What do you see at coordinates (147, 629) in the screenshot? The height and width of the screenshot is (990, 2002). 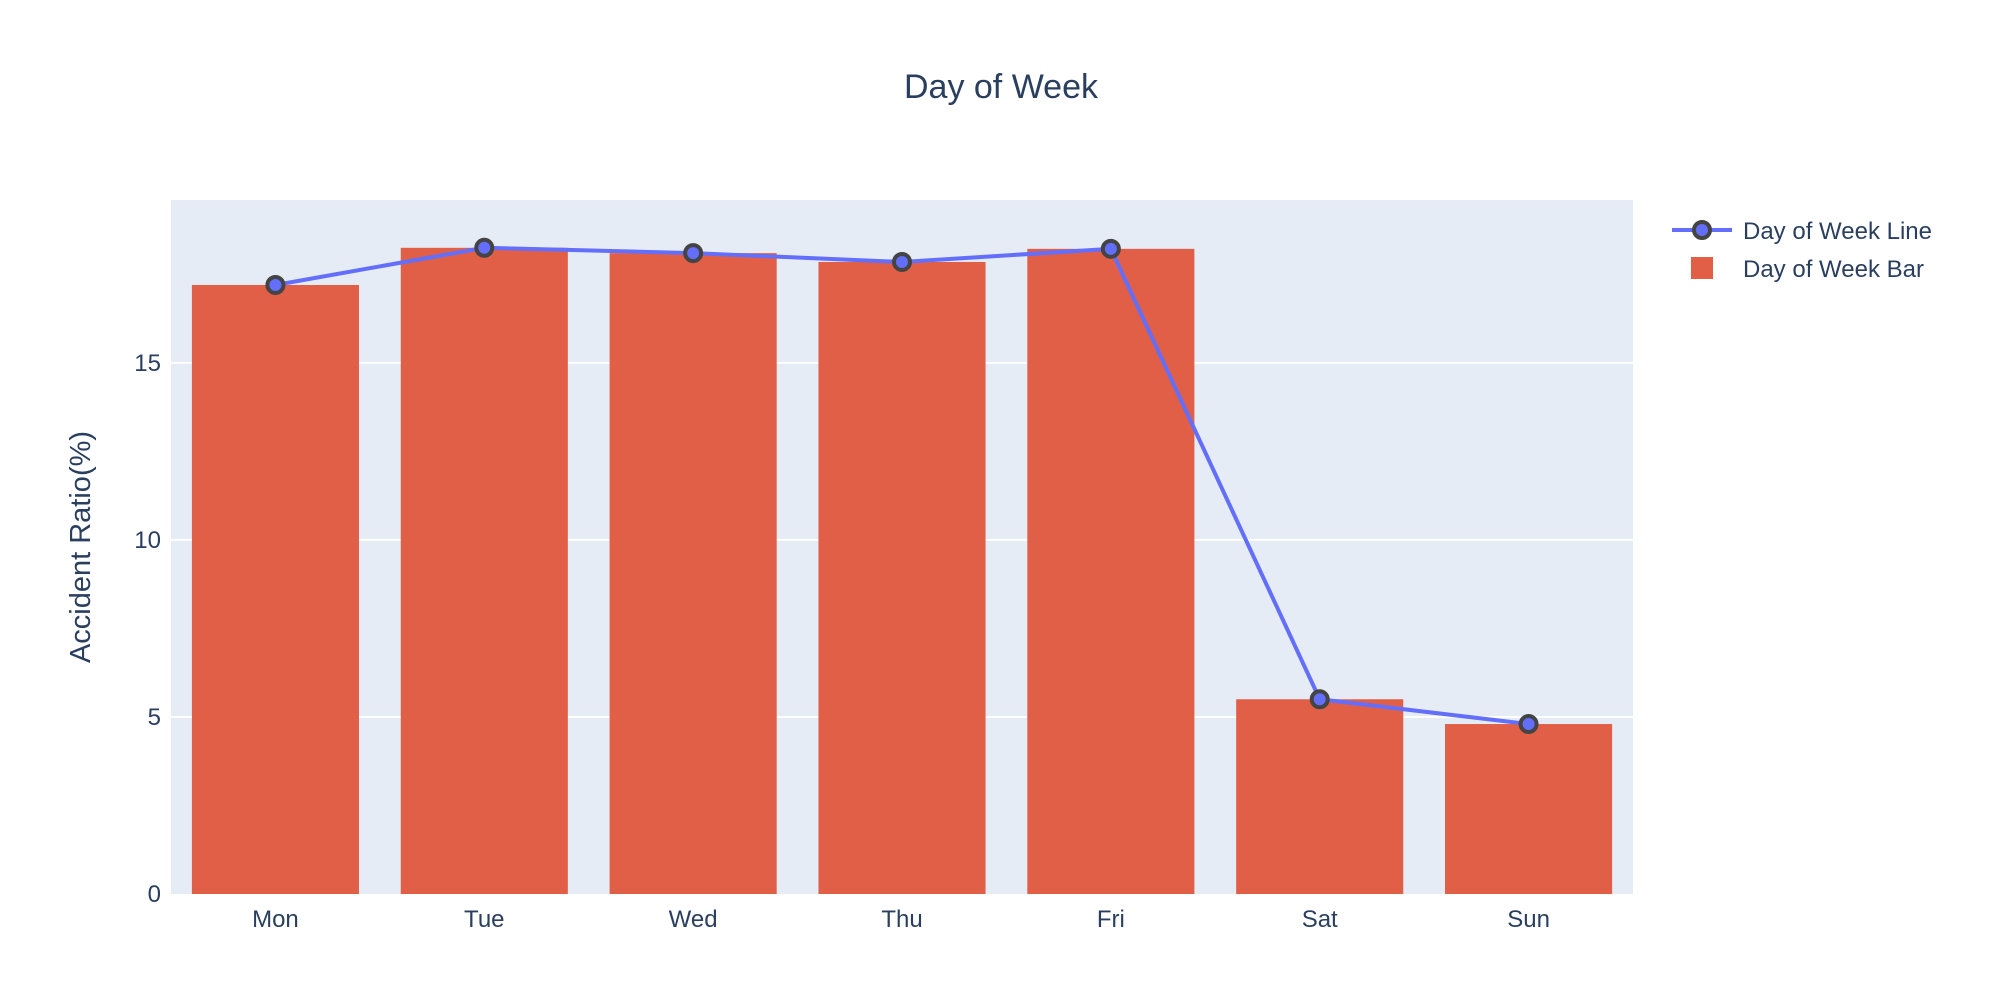 I see `y-axis-ticks: 0 5 10 15` at bounding box center [147, 629].